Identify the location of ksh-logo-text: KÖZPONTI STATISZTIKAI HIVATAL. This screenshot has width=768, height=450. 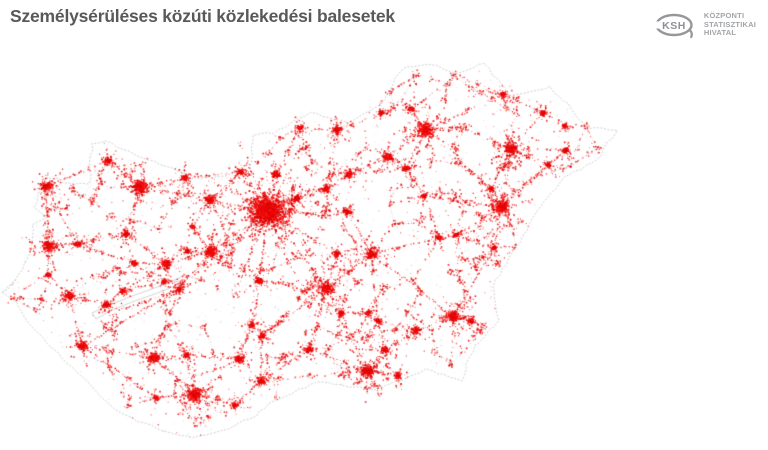
(730, 25).